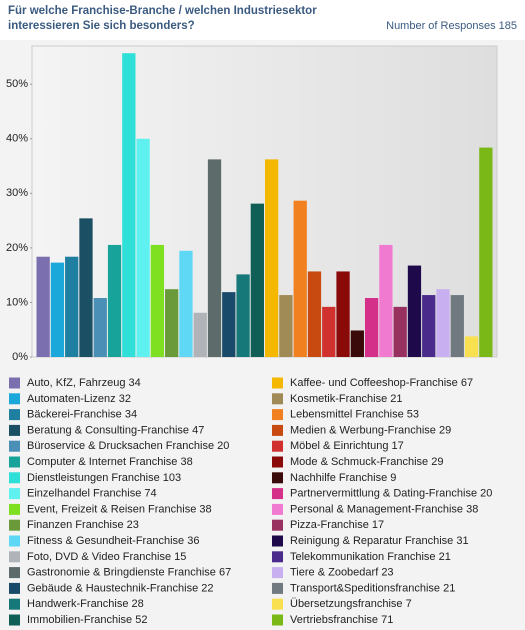  What do you see at coordinates (105, 541) in the screenshot?
I see `legend-label: Fitness & Gesundheit-Franchise` at bounding box center [105, 541].